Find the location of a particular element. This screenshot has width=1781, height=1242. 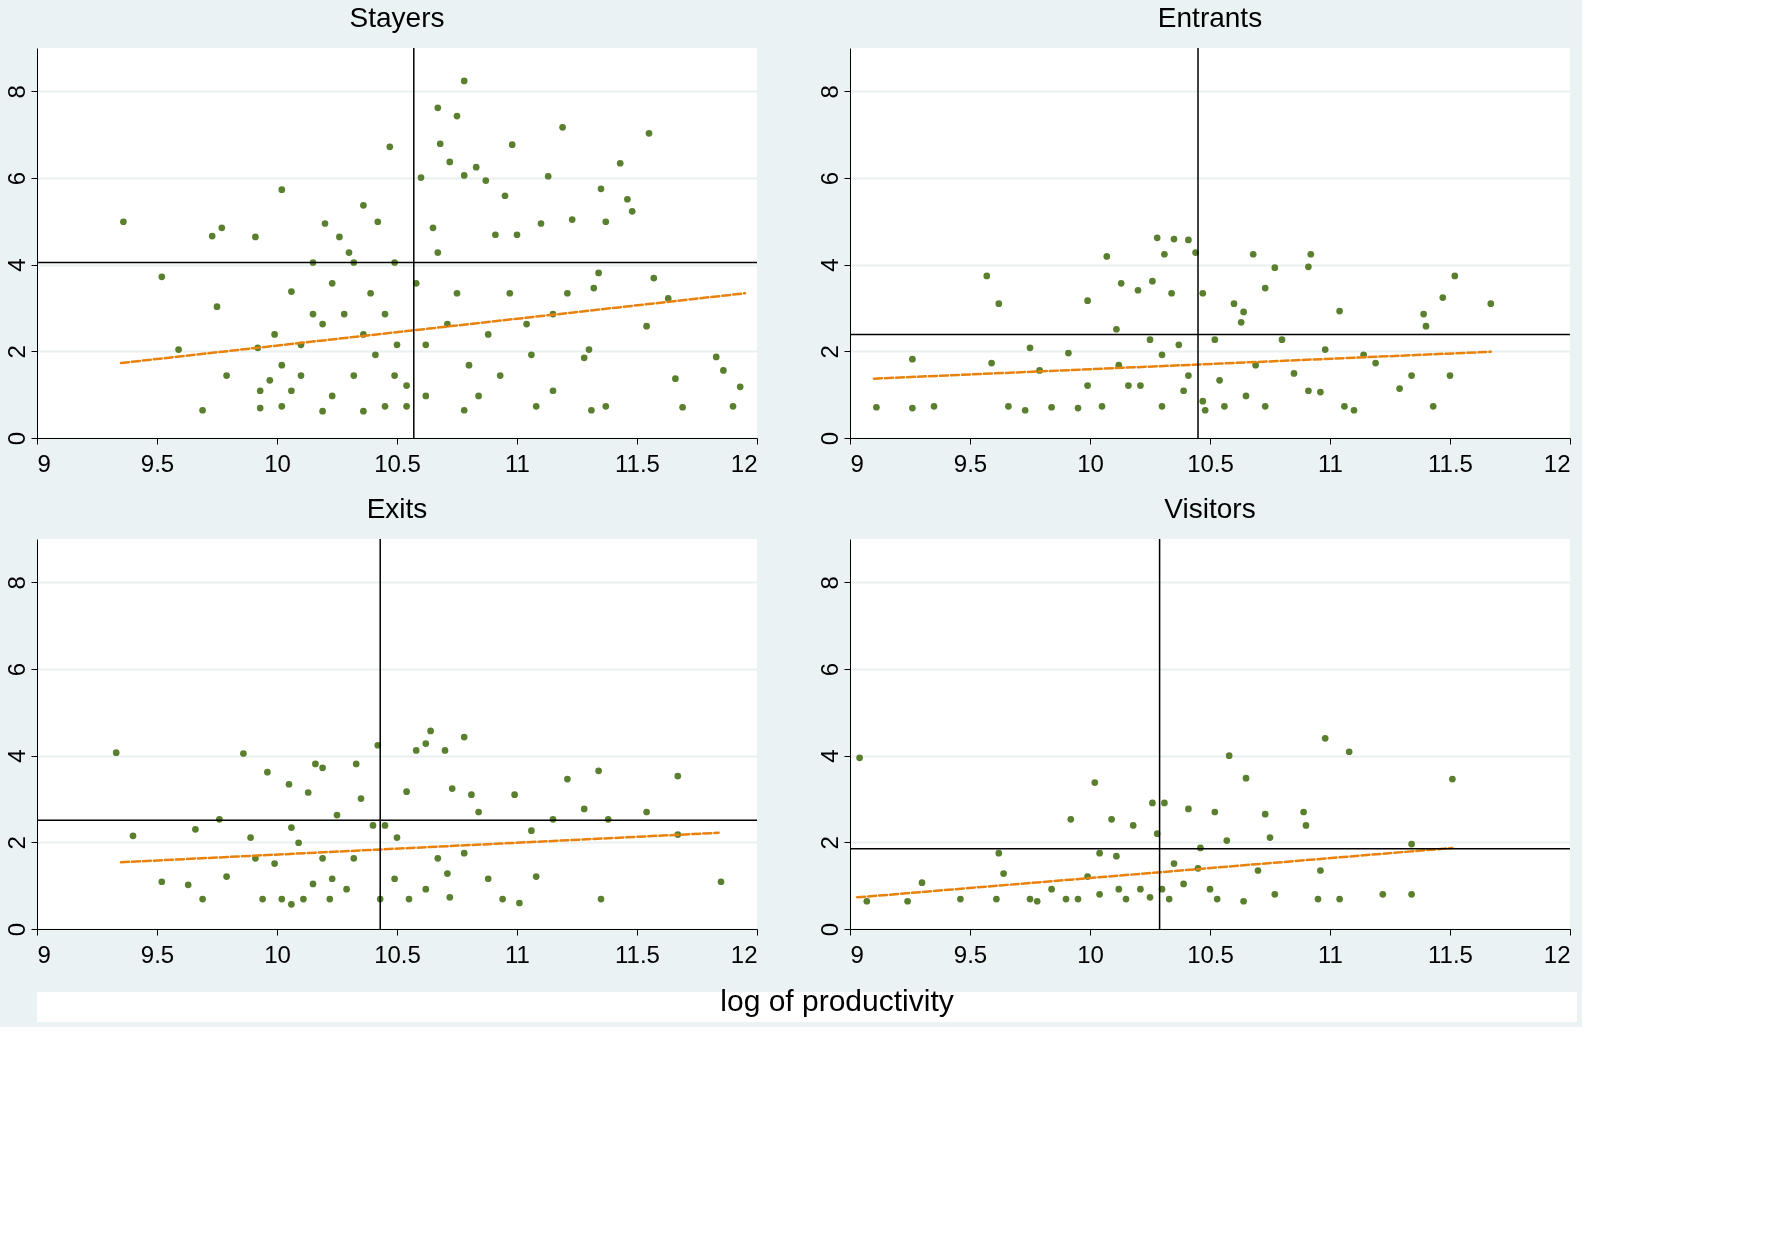

chart-title: Visitors is located at coordinates (1210, 509).